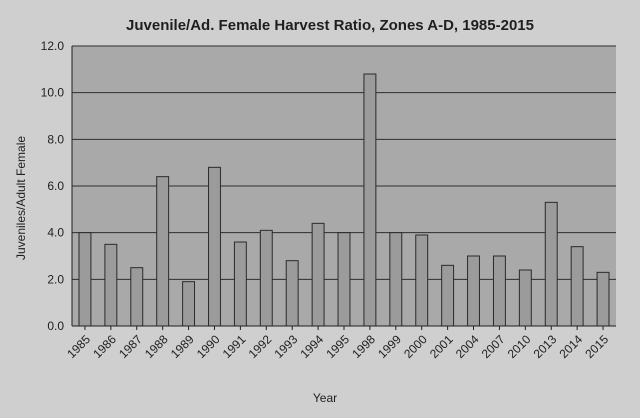 This screenshot has height=418, width=640. What do you see at coordinates (260, 346) in the screenshot?
I see `x-tick-label: 1992` at bounding box center [260, 346].